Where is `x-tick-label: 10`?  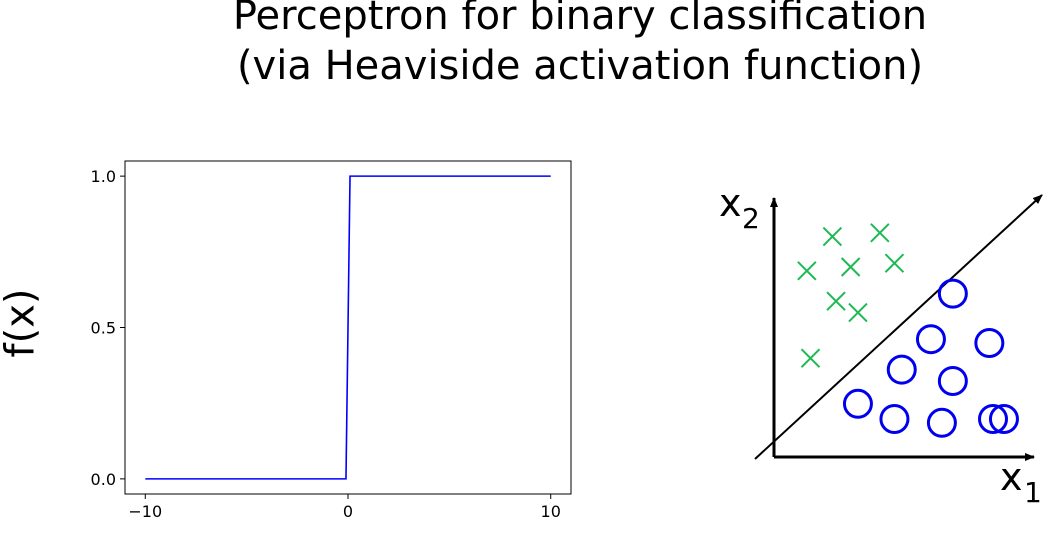
x-tick-label: 10 is located at coordinates (551, 511).